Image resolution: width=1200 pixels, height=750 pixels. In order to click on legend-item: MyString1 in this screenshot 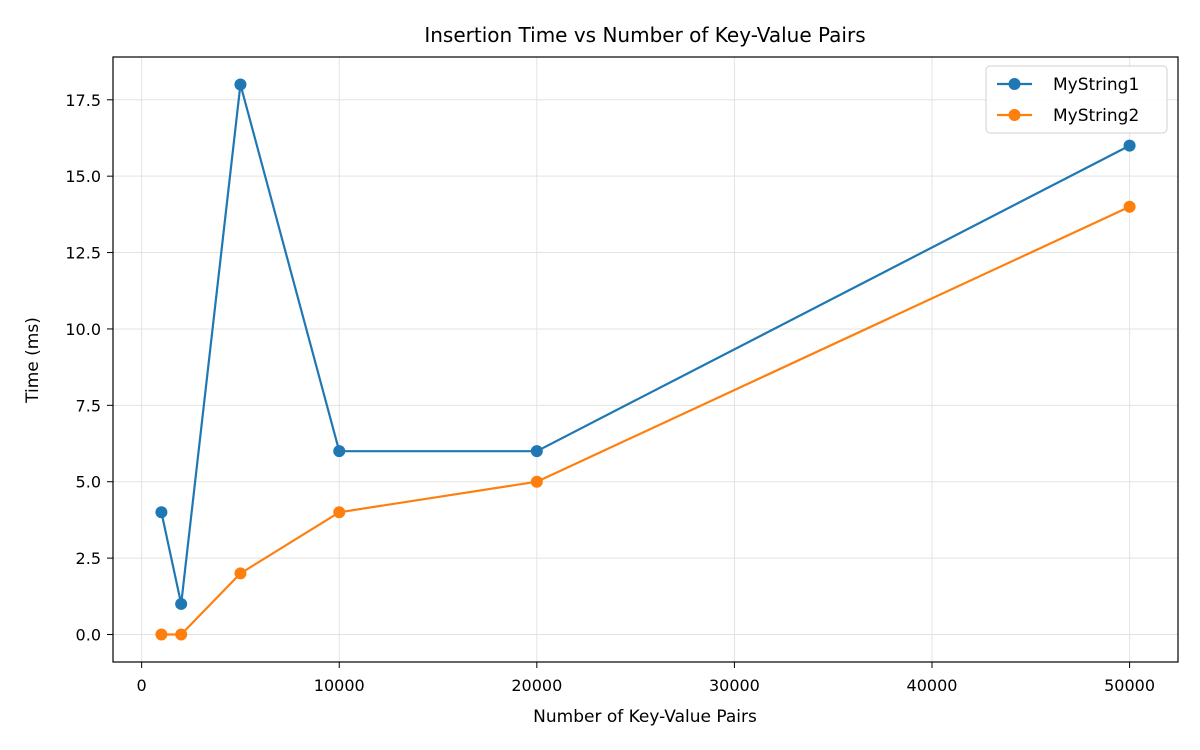, I will do `click(1068, 85)`.